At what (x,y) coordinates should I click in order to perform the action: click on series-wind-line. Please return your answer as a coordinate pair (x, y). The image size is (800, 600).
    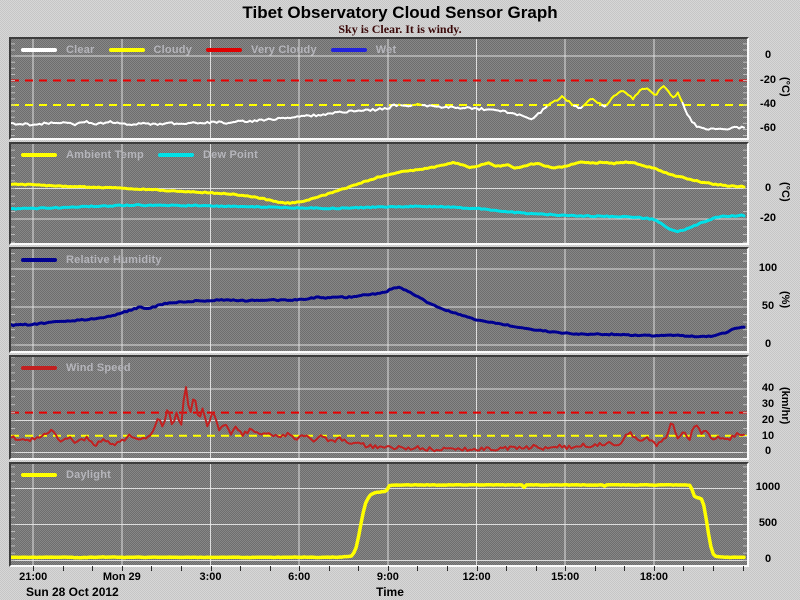
    Looking at the image, I should click on (378, 419).